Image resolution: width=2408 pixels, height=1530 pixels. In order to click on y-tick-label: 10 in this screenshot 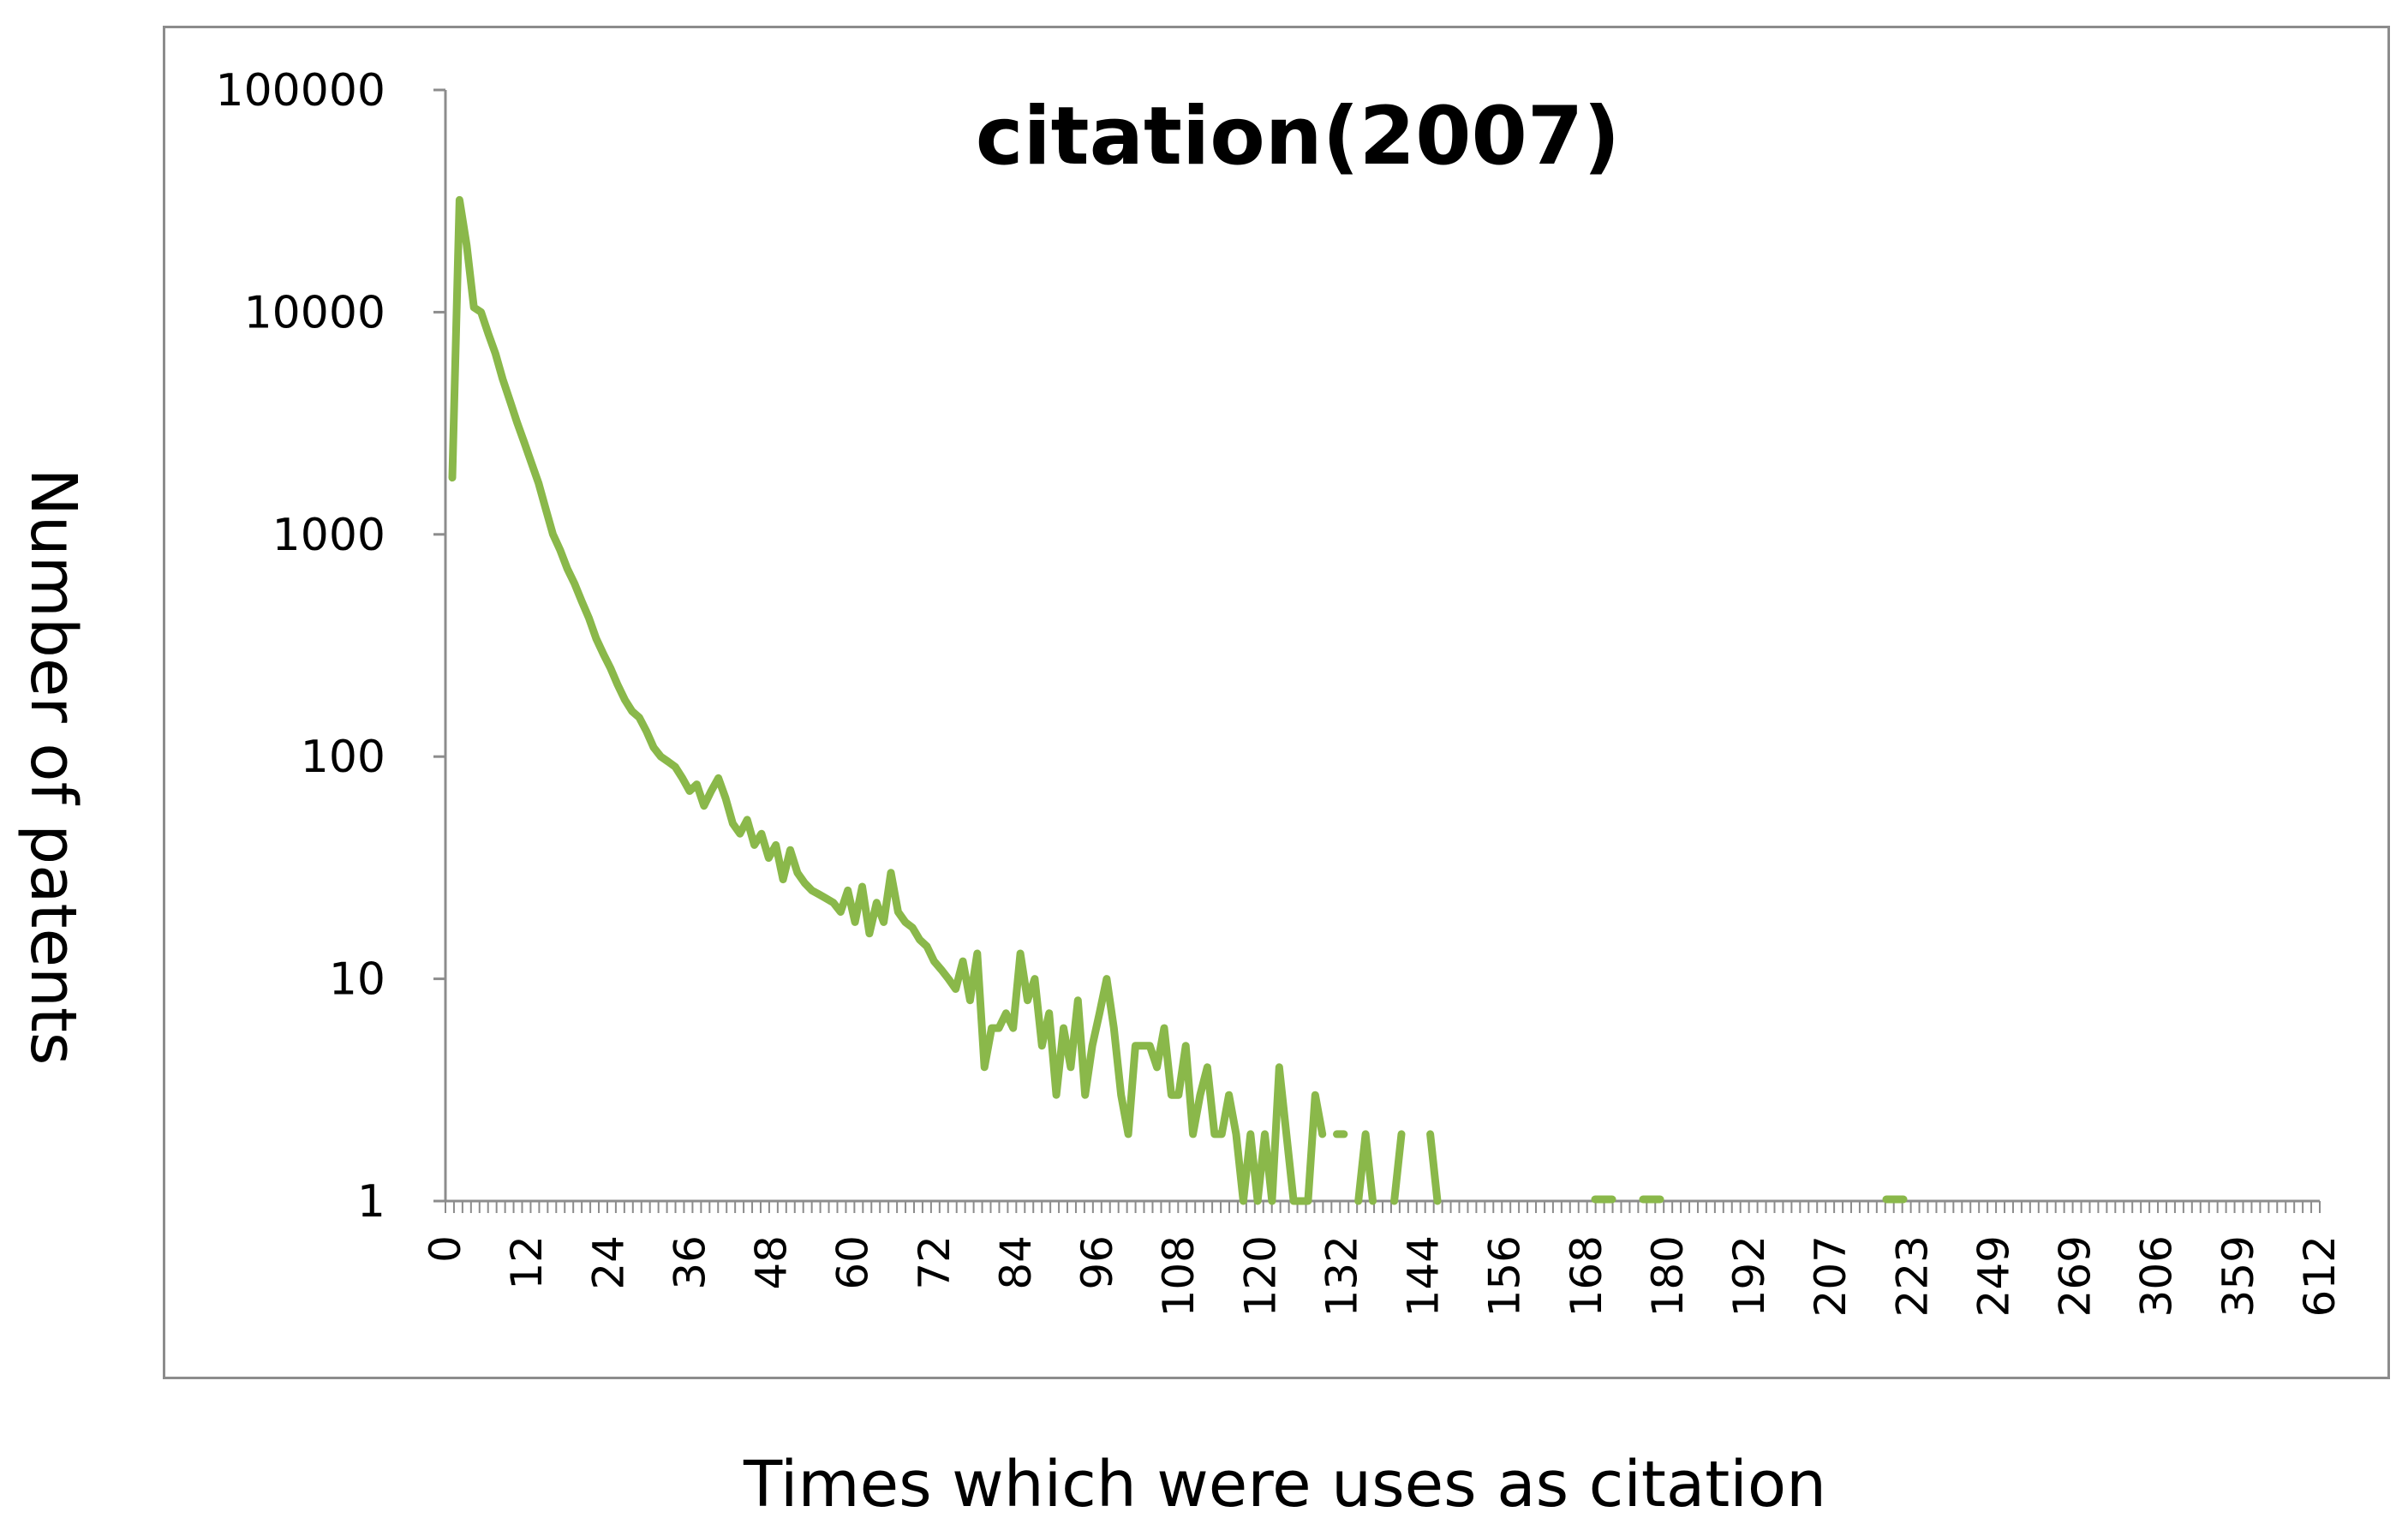, I will do `click(357, 980)`.